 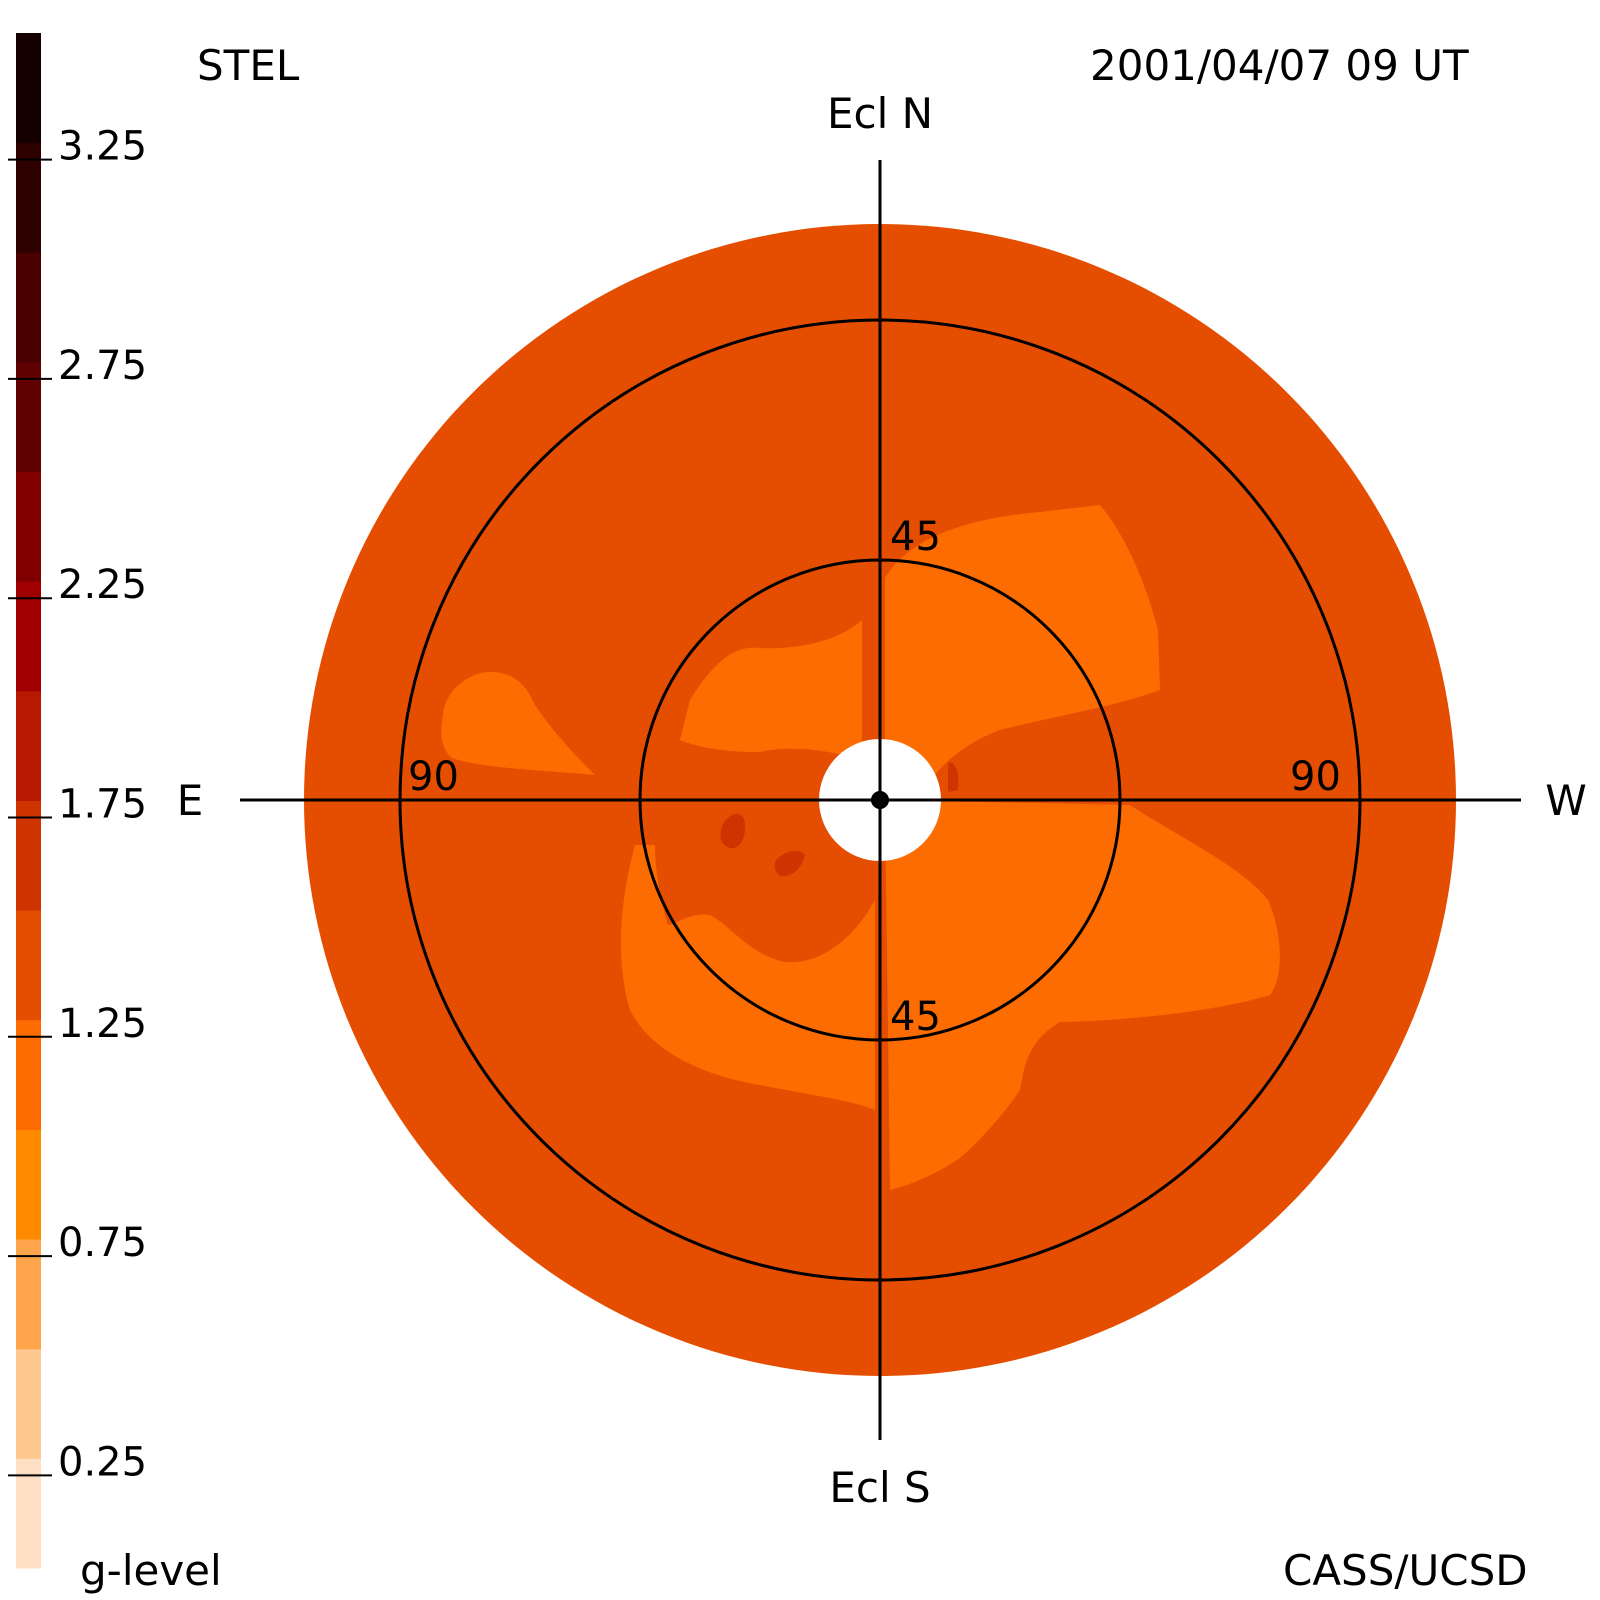 I want to click on instrument-label: STEL, so click(x=248, y=65).